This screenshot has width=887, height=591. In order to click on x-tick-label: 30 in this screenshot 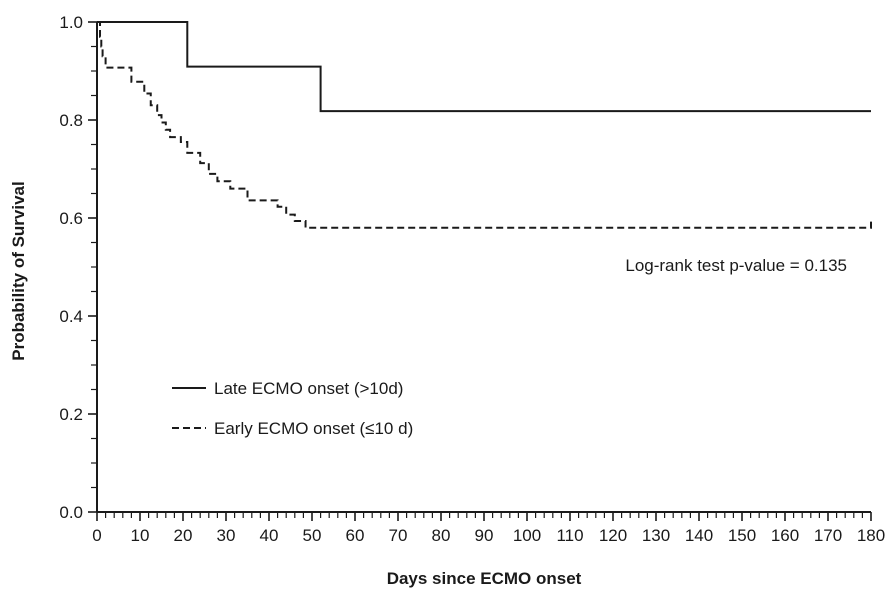, I will do `click(226, 535)`.